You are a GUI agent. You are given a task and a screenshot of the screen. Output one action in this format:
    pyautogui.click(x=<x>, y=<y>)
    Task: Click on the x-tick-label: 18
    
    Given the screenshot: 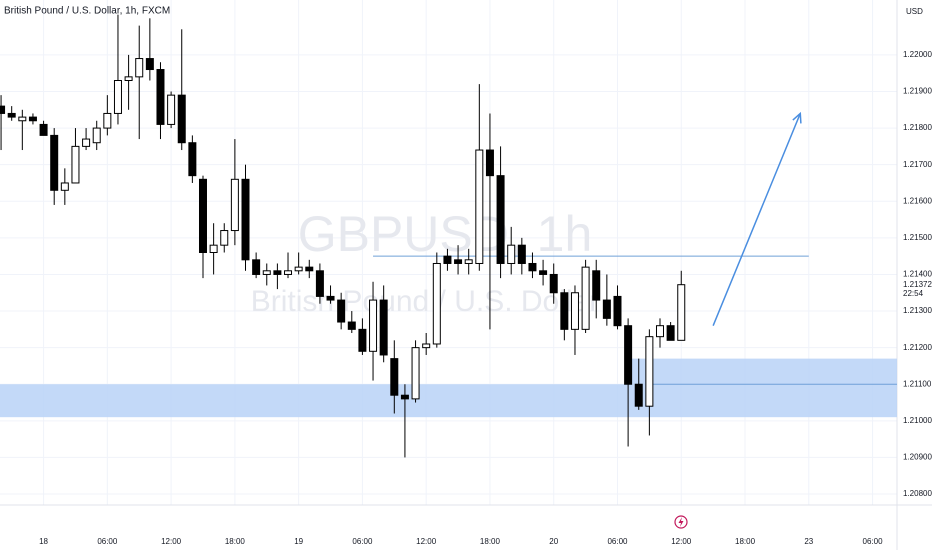 What is the action you would take?
    pyautogui.click(x=43, y=541)
    